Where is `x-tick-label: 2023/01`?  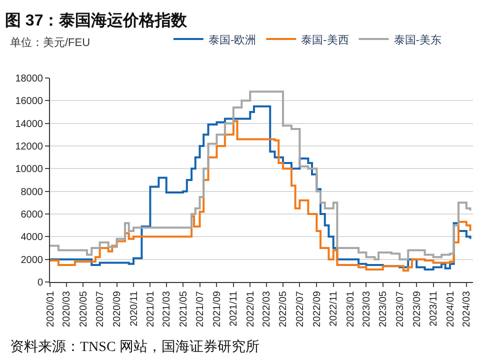 x-tick-label: 2023/01 is located at coordinates (350, 309).